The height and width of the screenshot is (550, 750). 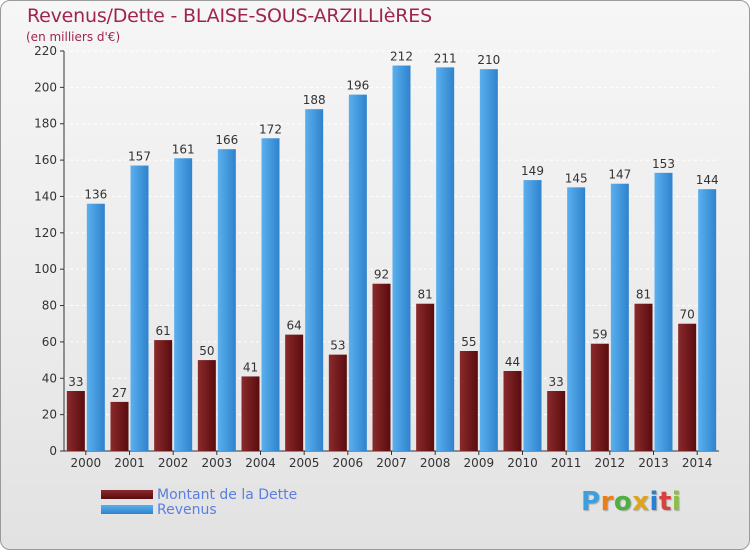 I want to click on proxiti-logo: Proxiti, so click(x=631, y=502).